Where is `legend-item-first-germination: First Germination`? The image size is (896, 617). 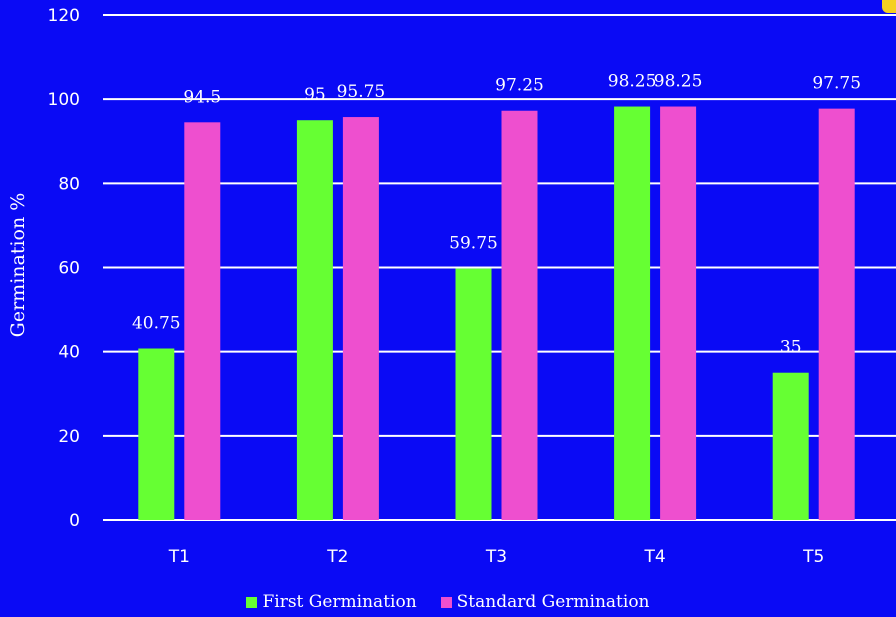 legend-item-first-germination: First Germination is located at coordinates (331, 602).